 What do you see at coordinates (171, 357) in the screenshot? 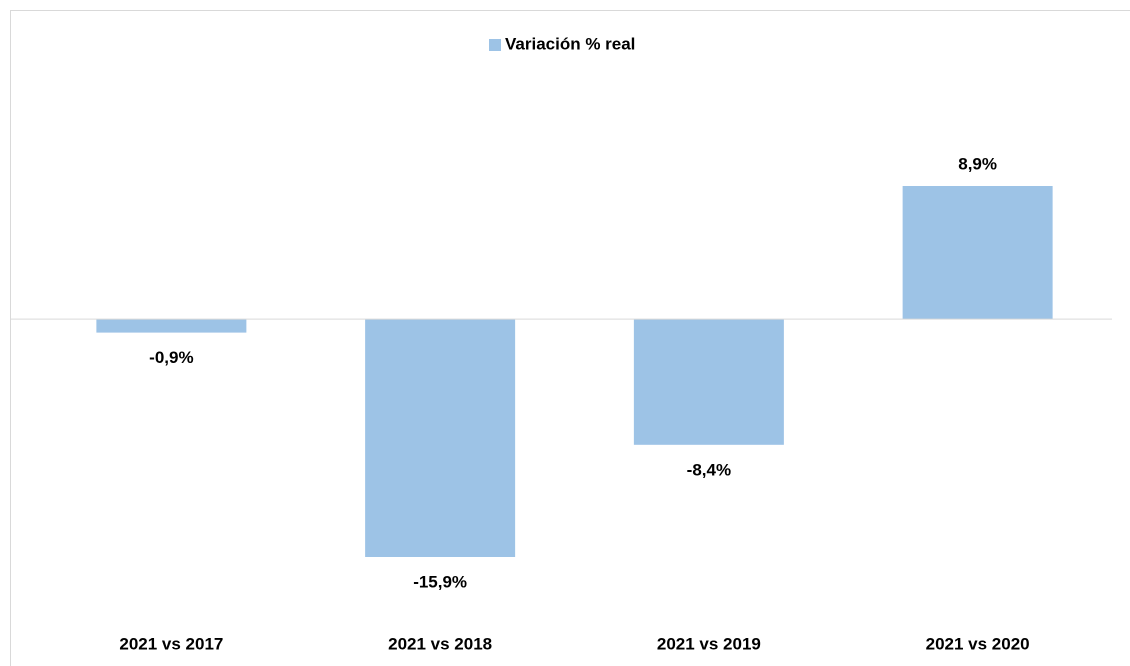
I see `data-label: -0,9%` at bounding box center [171, 357].